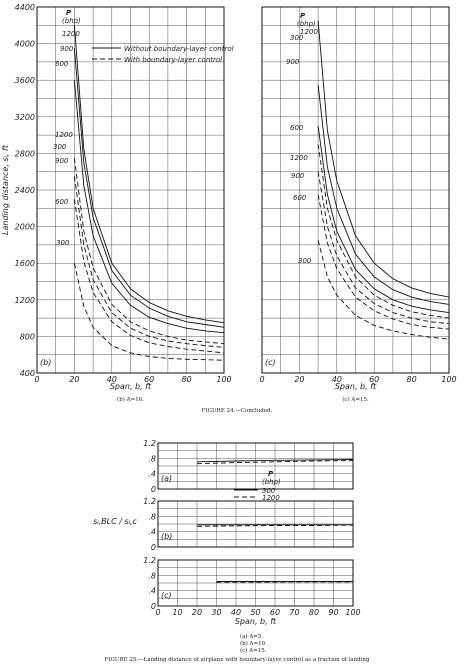 Image resolution: width=474 pixels, height=664 pixels. I want to click on x-tick-label: 90, so click(333, 612).